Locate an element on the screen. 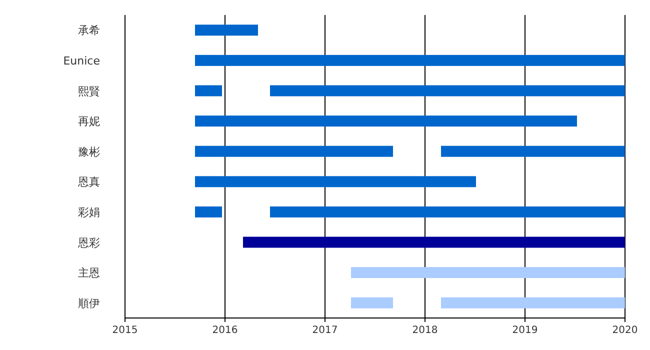 This screenshot has width=650, height=350. x-tick-label: 2019 is located at coordinates (525, 330).